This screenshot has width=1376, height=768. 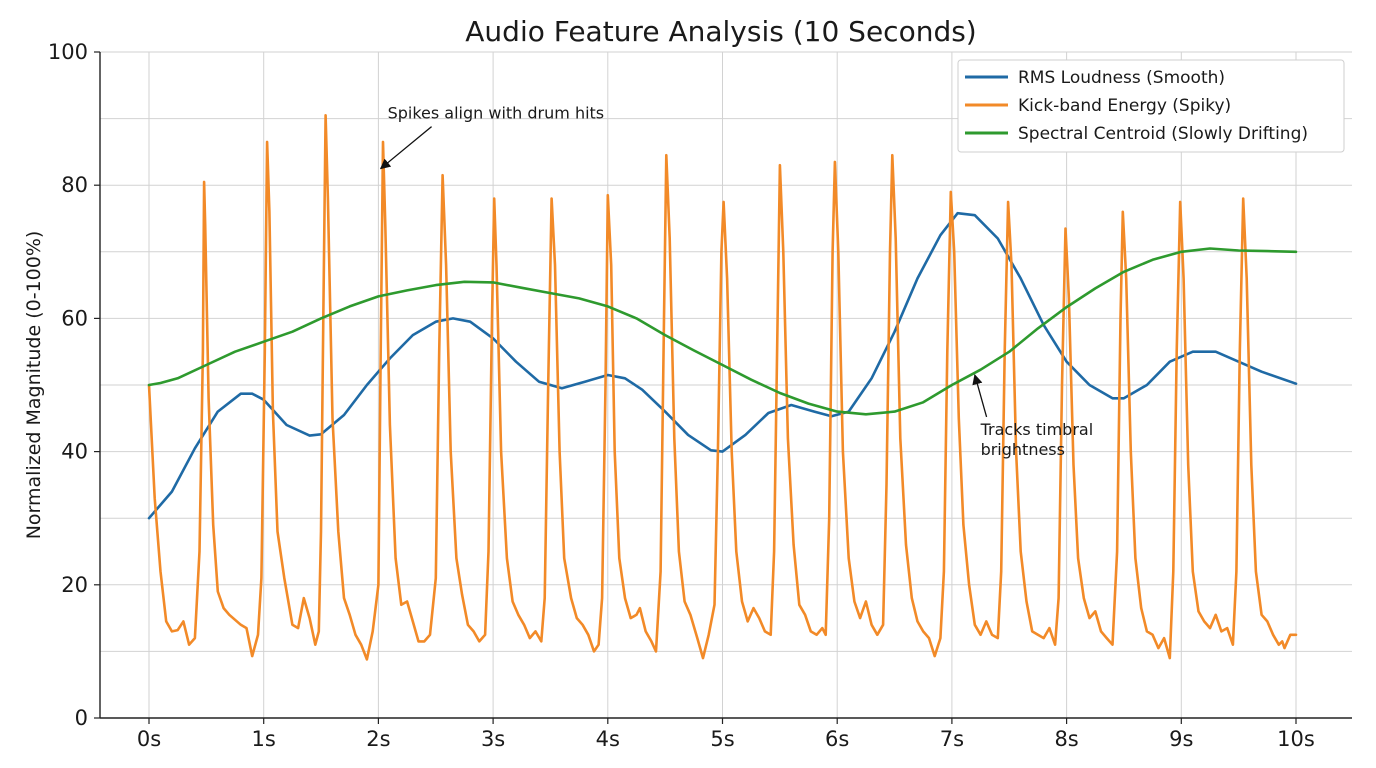 I want to click on x-tick-label: 8s, so click(x=1066, y=739).